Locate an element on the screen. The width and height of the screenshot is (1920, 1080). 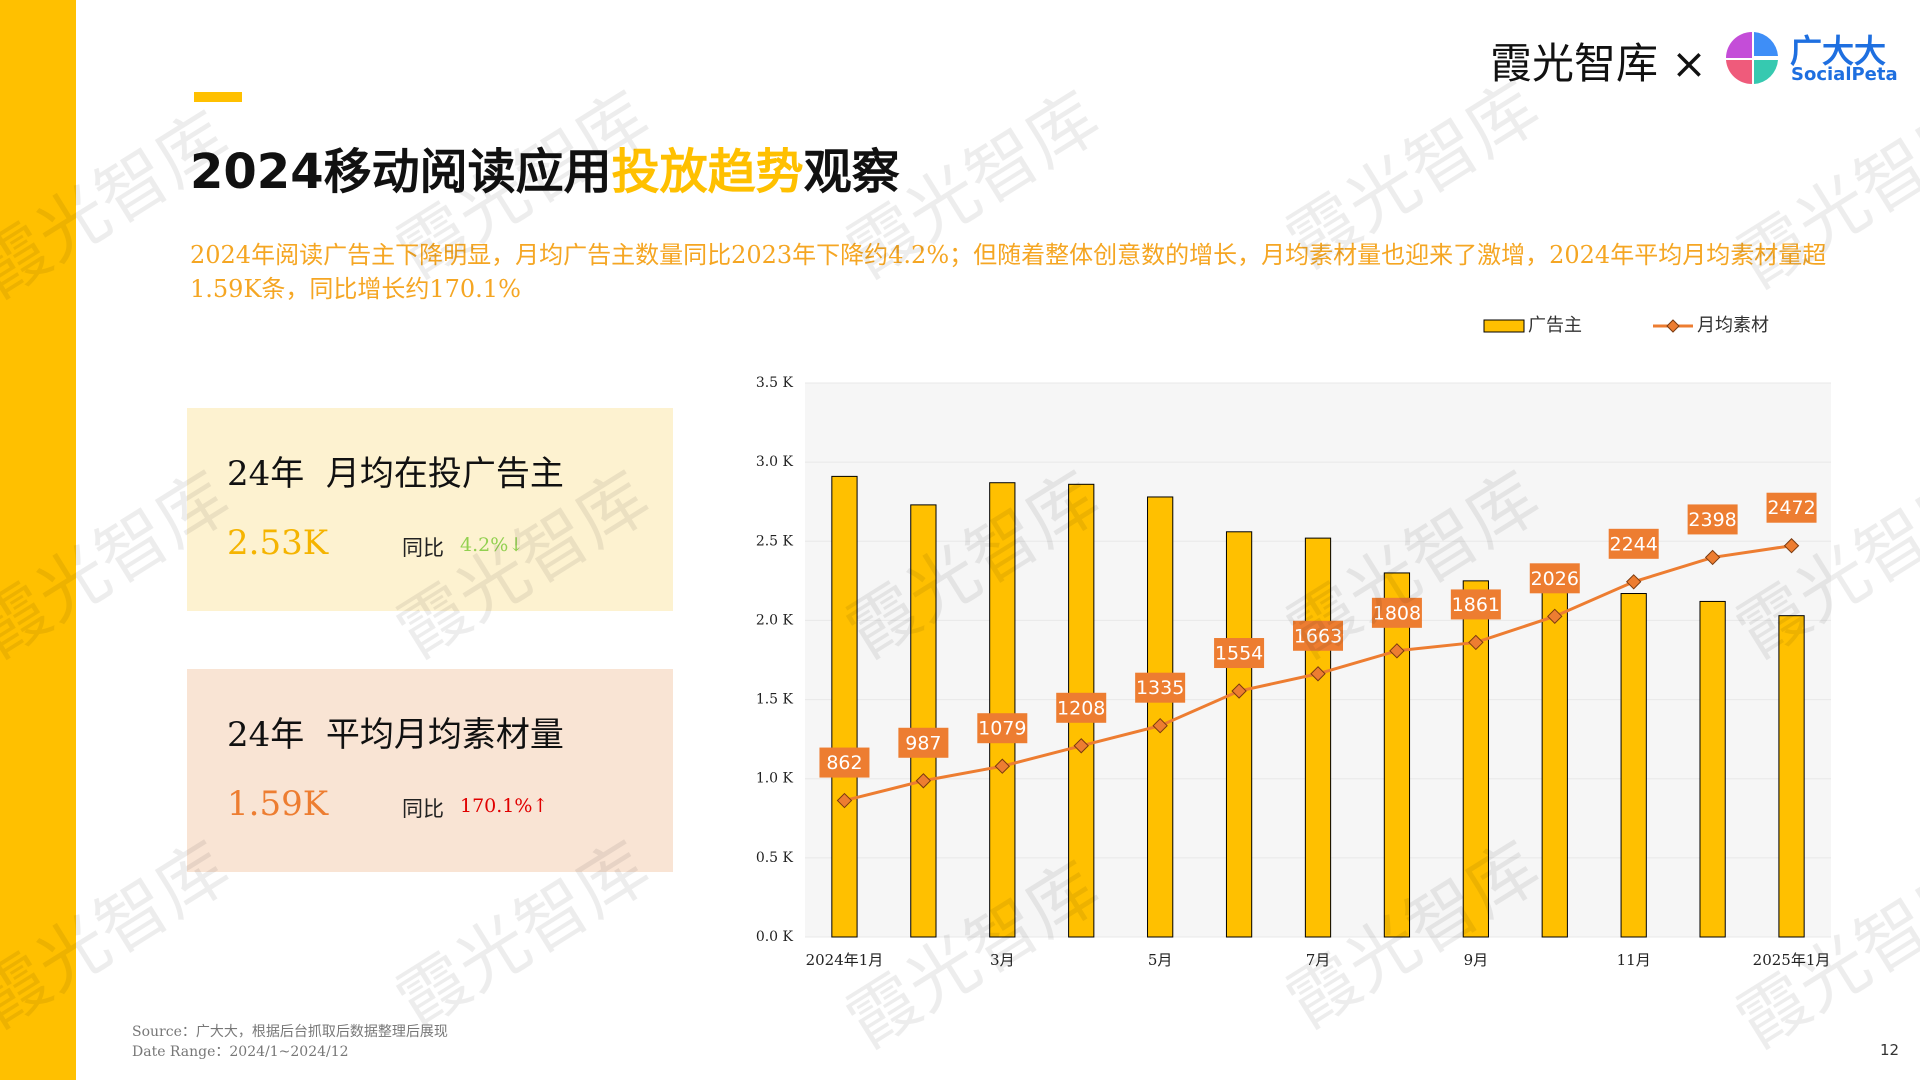
x-tick-label: 5月 is located at coordinates (1160, 960).